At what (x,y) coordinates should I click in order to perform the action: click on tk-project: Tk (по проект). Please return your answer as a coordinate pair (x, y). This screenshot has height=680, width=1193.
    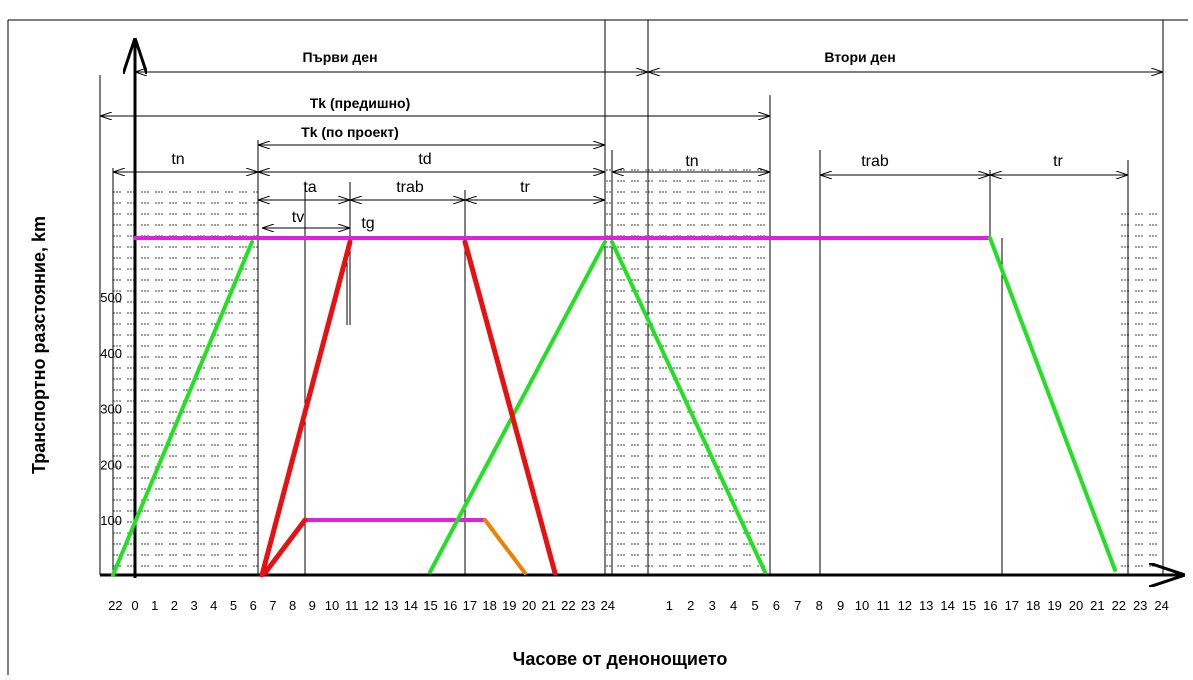
    Looking at the image, I should click on (350, 132).